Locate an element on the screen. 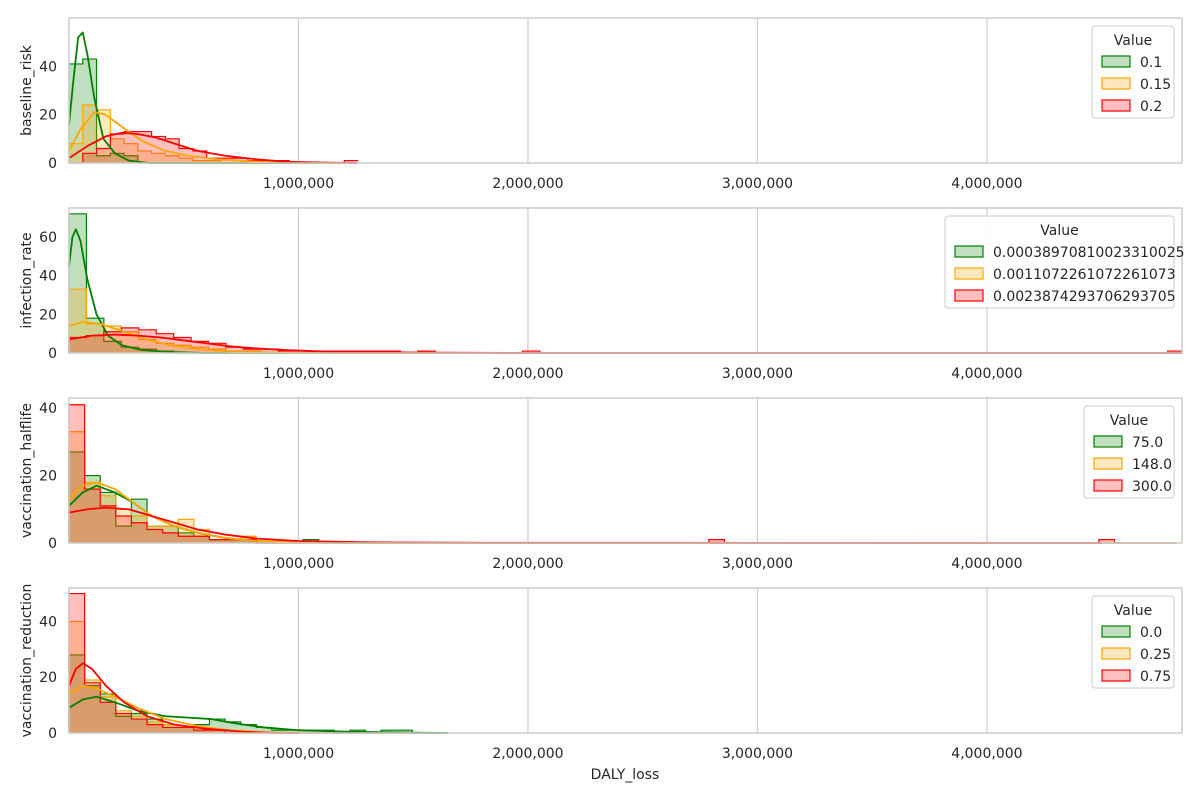 The image size is (1200, 800). y-axis-label: vaccination_reduction is located at coordinates (27, 661).